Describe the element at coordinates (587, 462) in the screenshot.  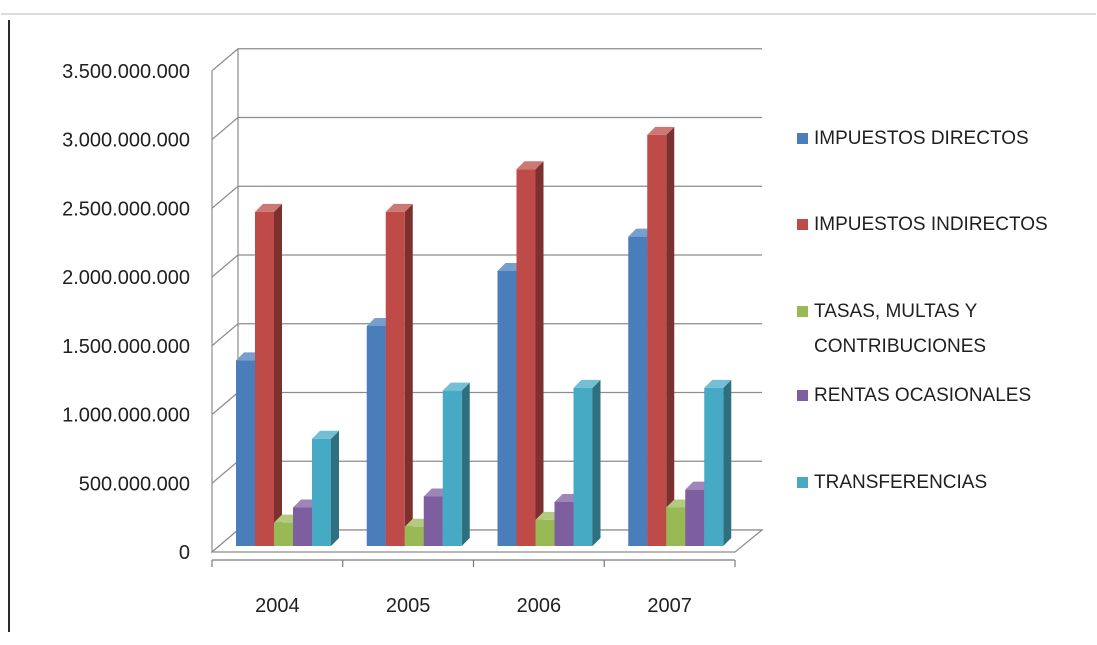
I see `bar-transferencias-2006` at that location.